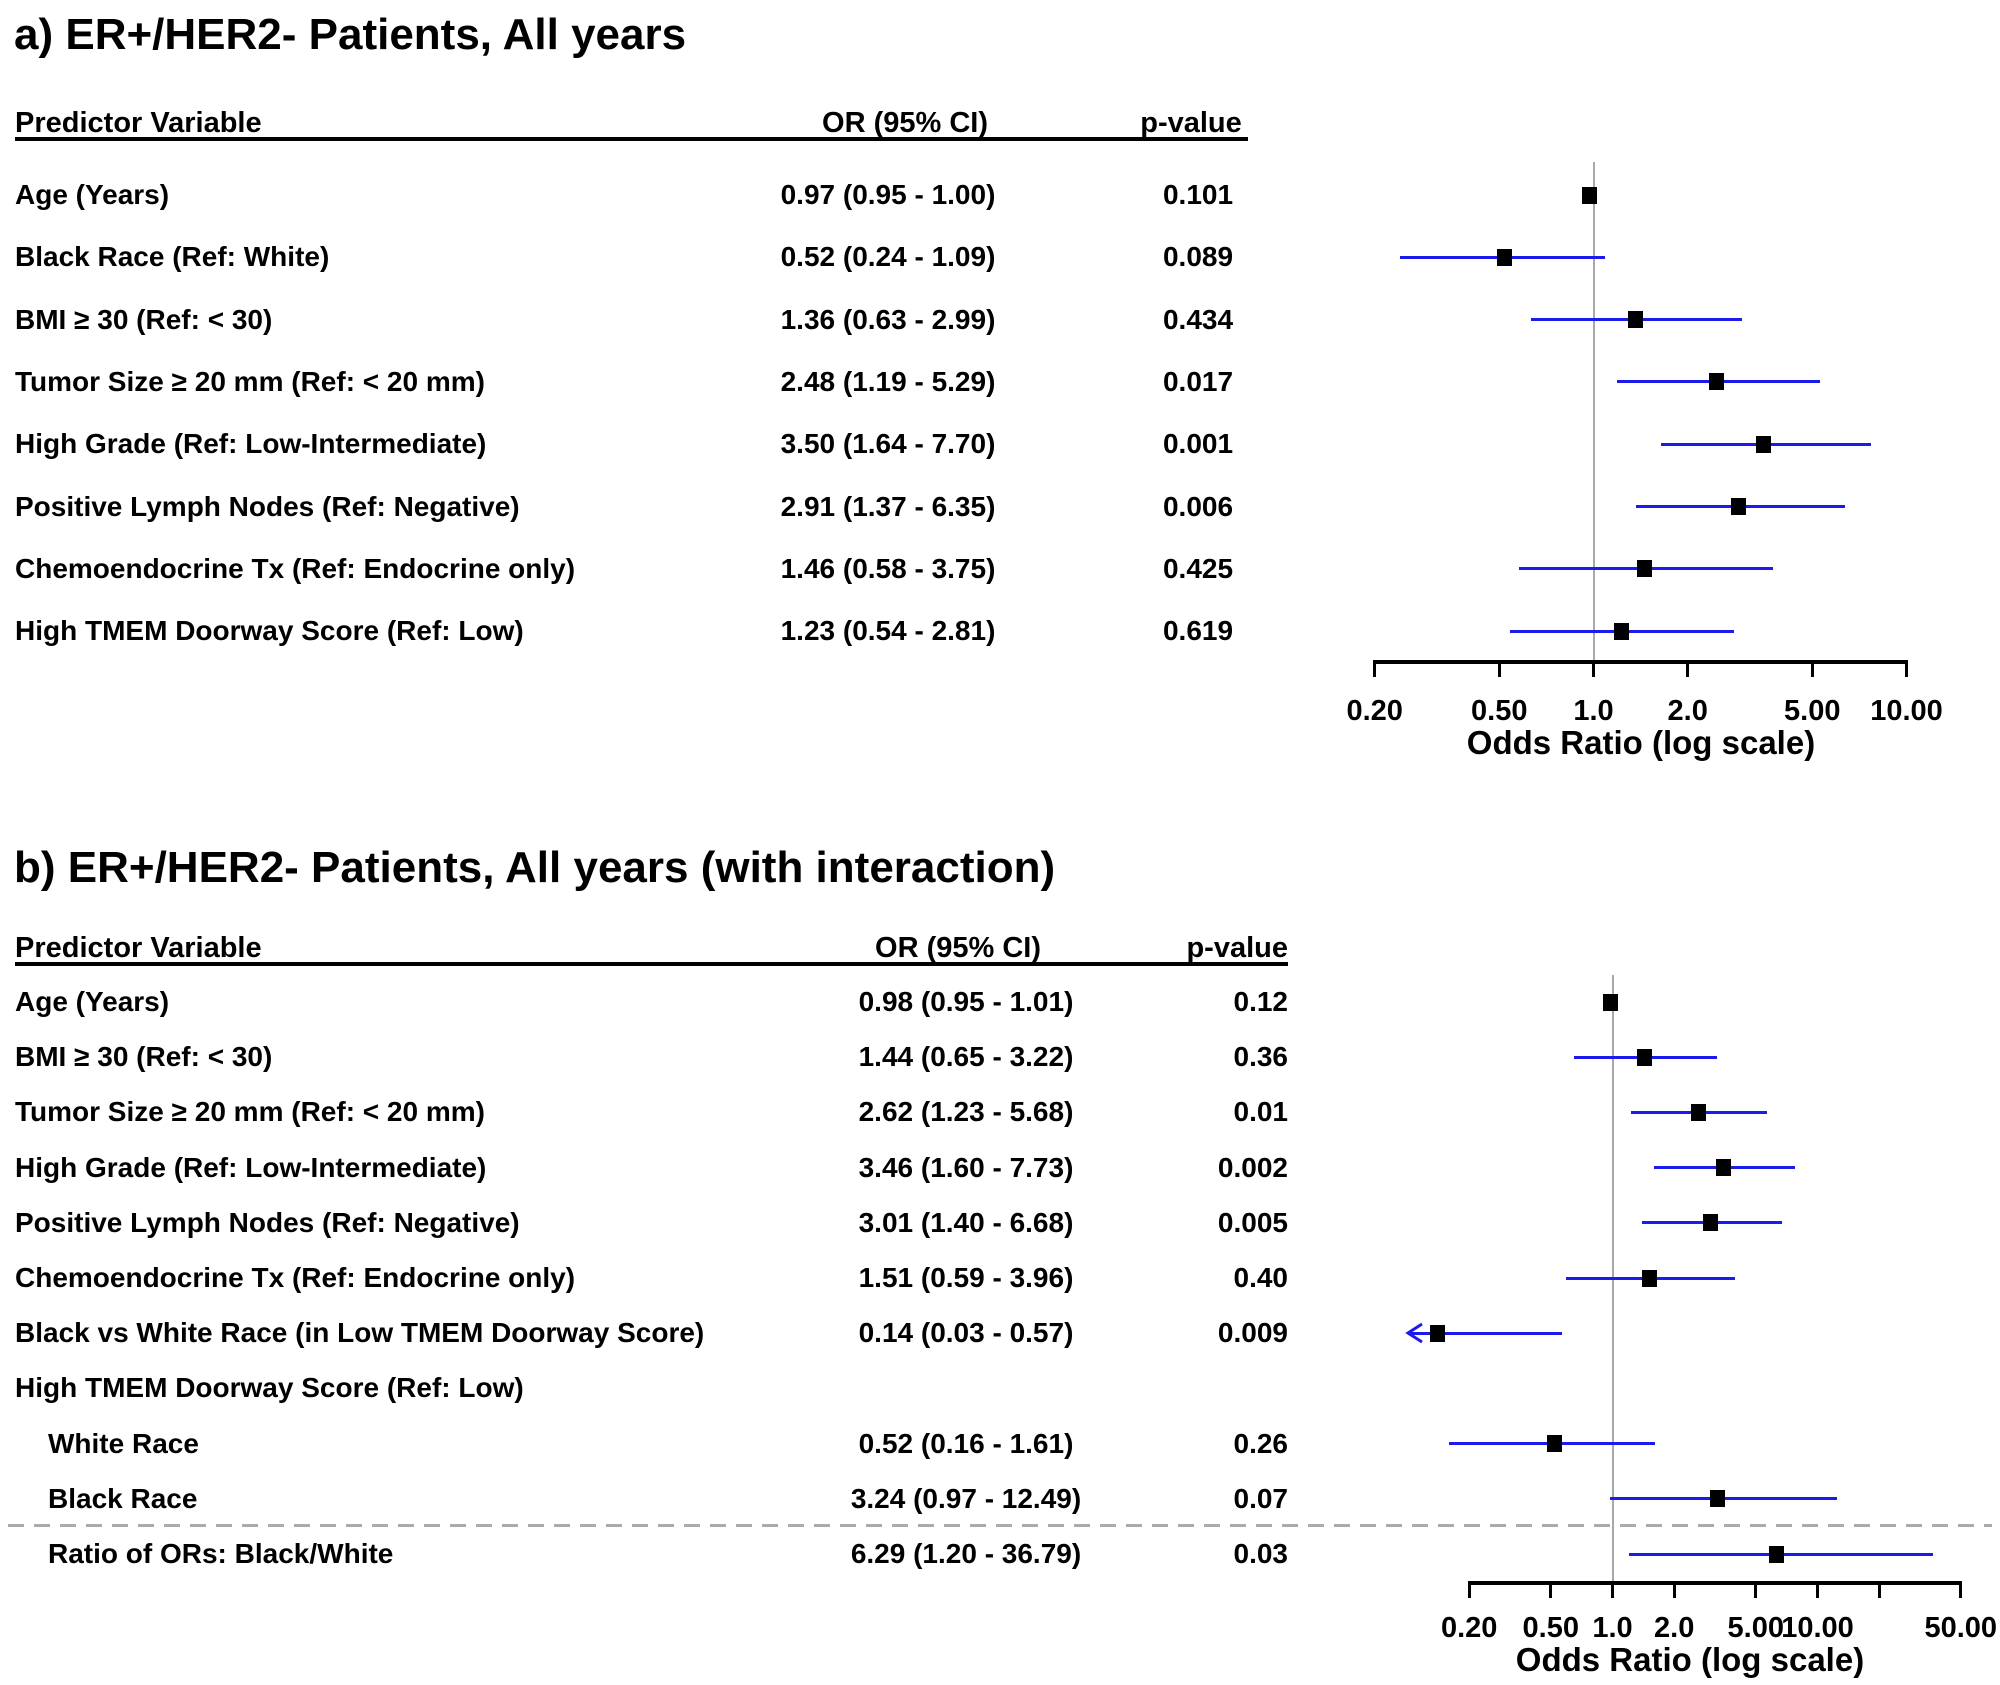 Image resolution: width=2000 pixels, height=1685 pixels. Describe the element at coordinates (1485, 1333) in the screenshot. I see `ci-line` at that location.